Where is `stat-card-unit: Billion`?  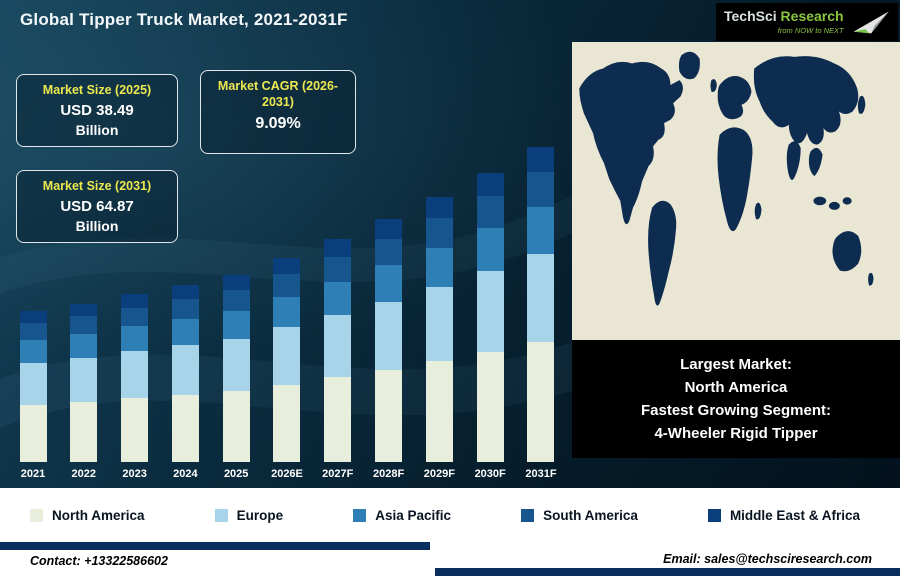
stat-card-unit: Billion is located at coordinates (97, 129).